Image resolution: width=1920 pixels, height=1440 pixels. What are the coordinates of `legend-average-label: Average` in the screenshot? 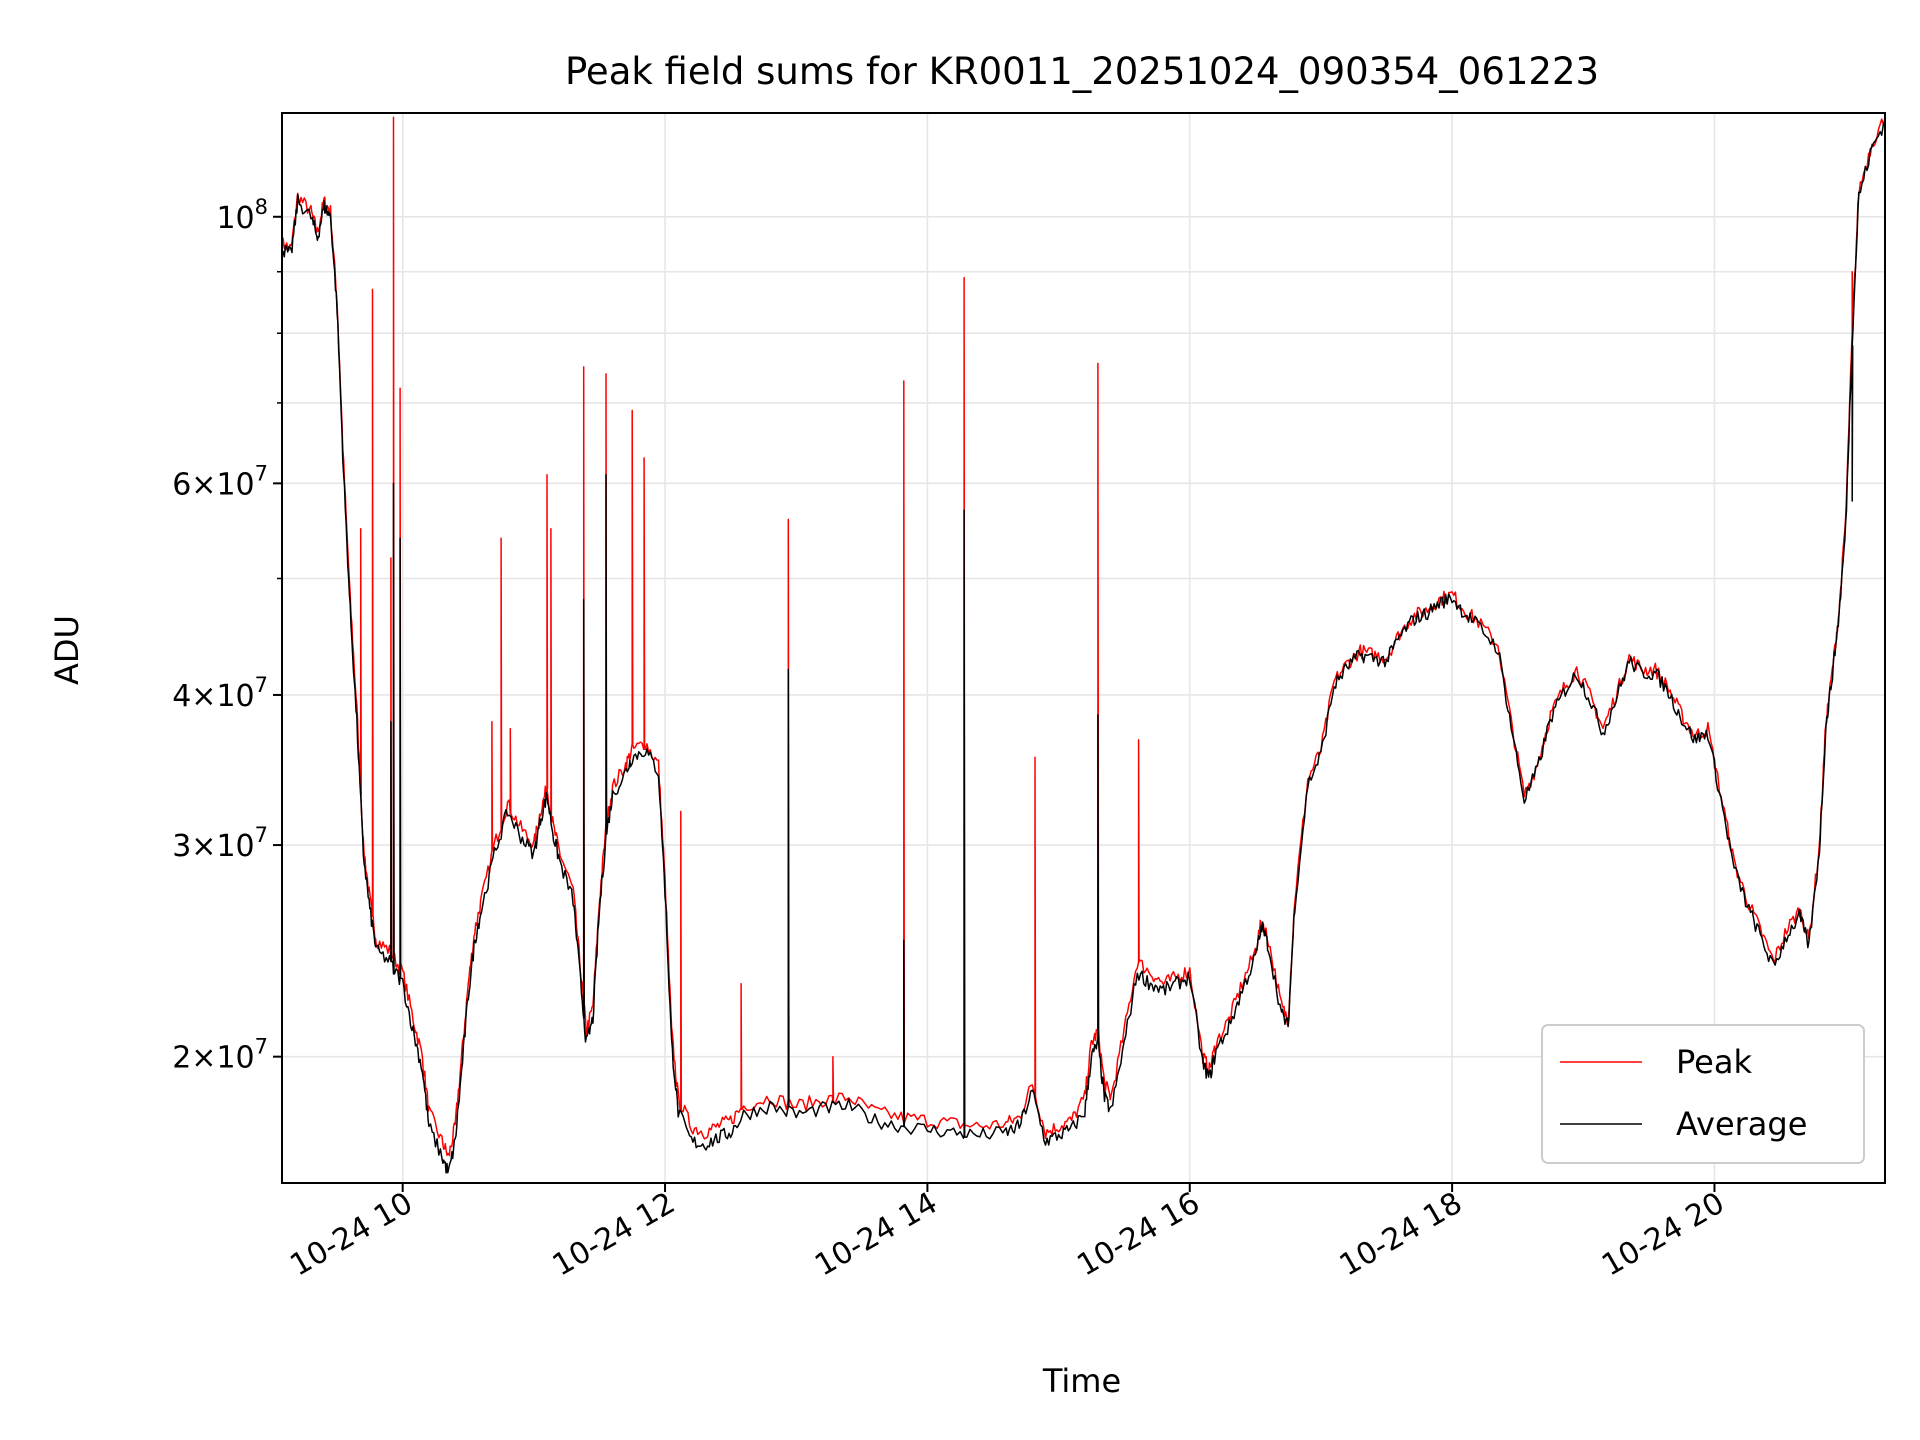 It's located at (1741, 1124).